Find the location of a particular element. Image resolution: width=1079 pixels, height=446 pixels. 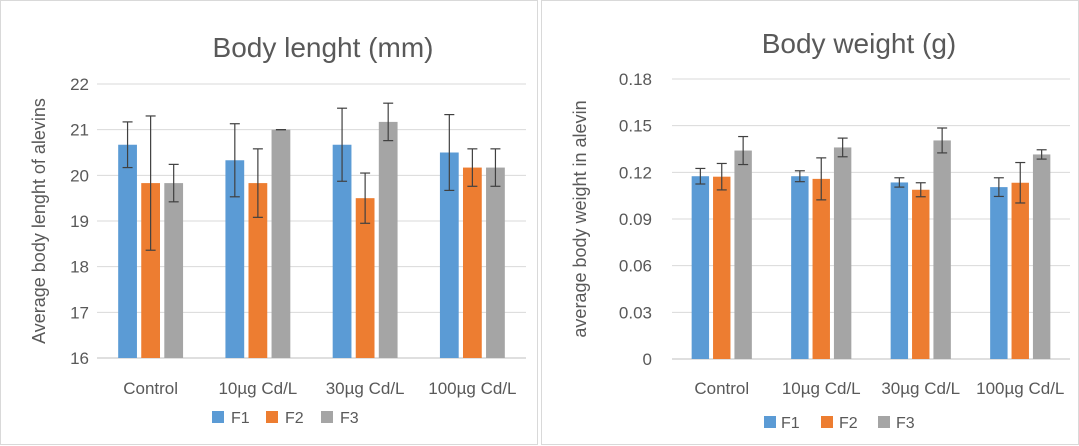

y-tick-label: 0.12 is located at coordinates (635, 172).